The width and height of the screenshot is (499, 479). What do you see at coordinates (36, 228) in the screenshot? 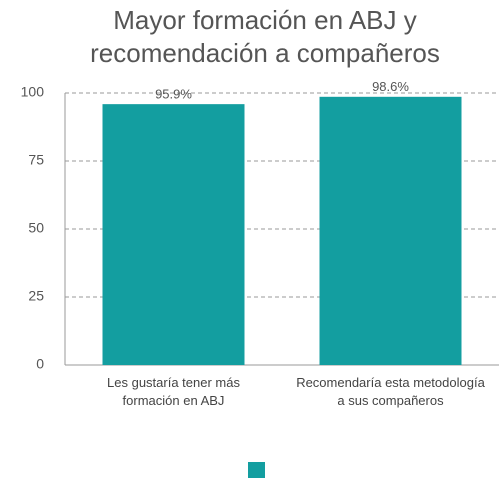
I see `y-tick-label: 50` at bounding box center [36, 228].